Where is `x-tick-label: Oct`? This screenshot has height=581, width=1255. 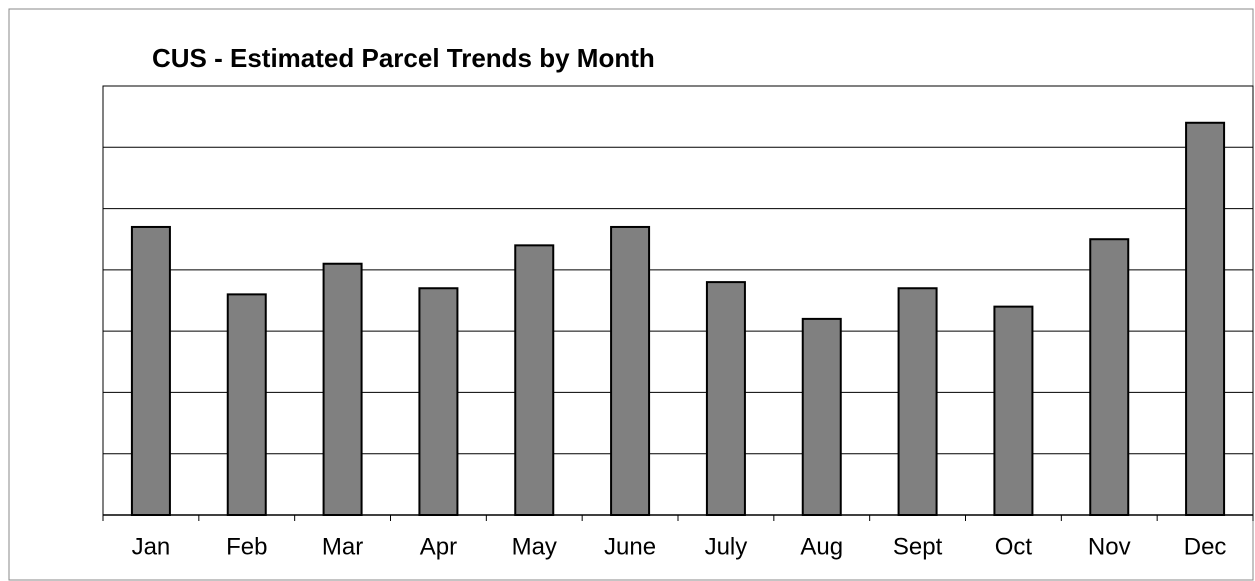 x-tick-label: Oct is located at coordinates (1014, 546).